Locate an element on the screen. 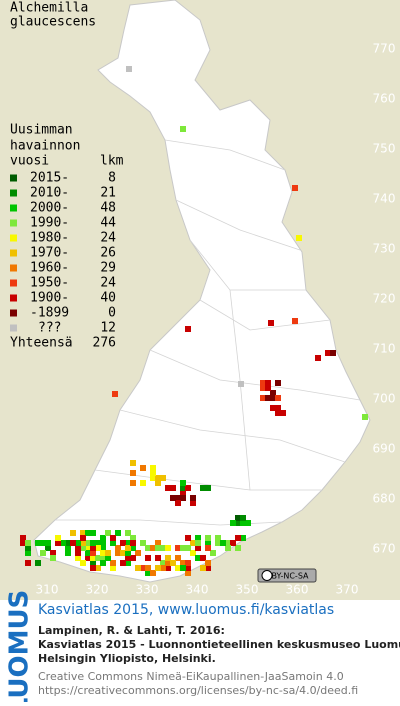 Image resolution: width=400 pixels, height=706 pixels. species-name: Alchemilla is located at coordinates (49, 8).